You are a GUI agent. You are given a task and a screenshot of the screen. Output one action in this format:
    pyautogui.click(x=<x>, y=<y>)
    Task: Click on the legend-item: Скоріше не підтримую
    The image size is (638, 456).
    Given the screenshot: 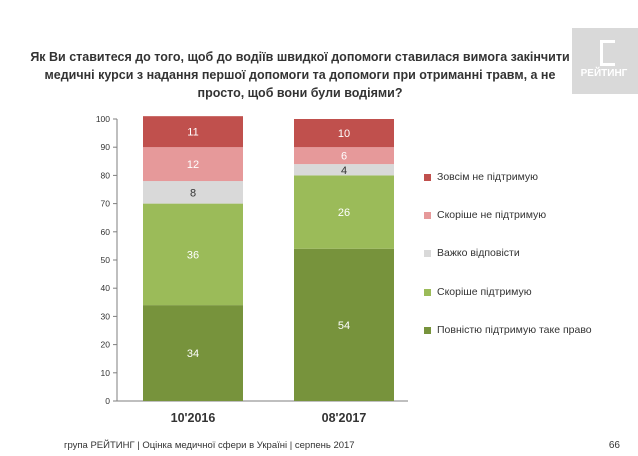 What is the action you would take?
    pyautogui.click(x=485, y=215)
    